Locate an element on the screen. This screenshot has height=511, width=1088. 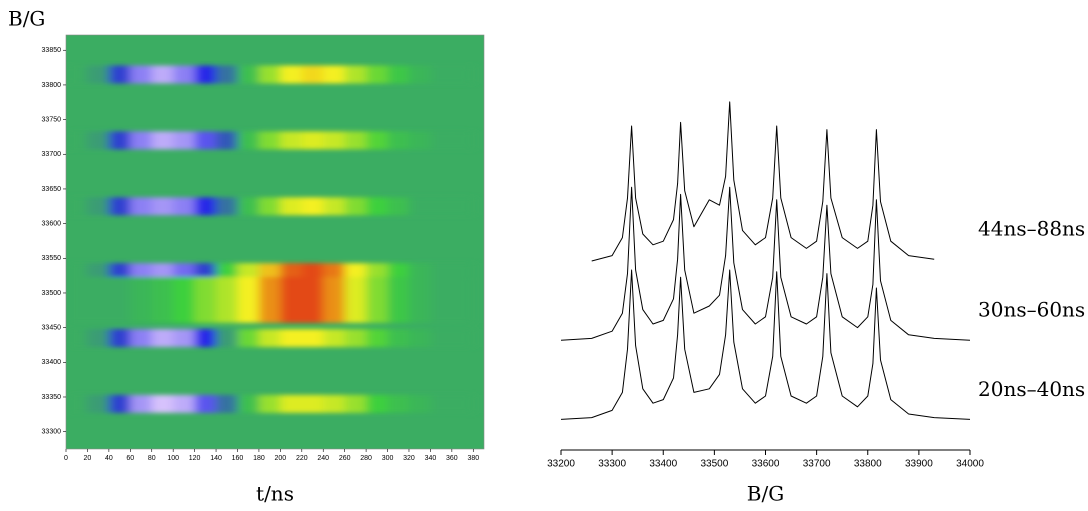
x-tick-label: 240 is located at coordinates (323, 458).